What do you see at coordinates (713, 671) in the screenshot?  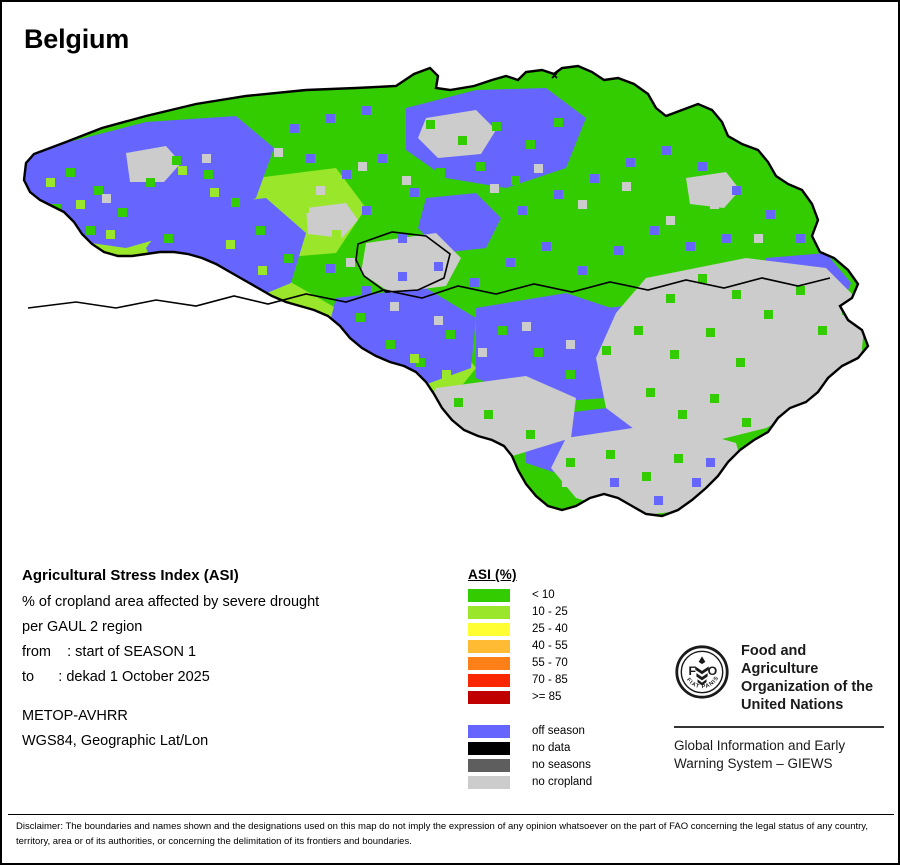 I see `svg-text: O` at bounding box center [713, 671].